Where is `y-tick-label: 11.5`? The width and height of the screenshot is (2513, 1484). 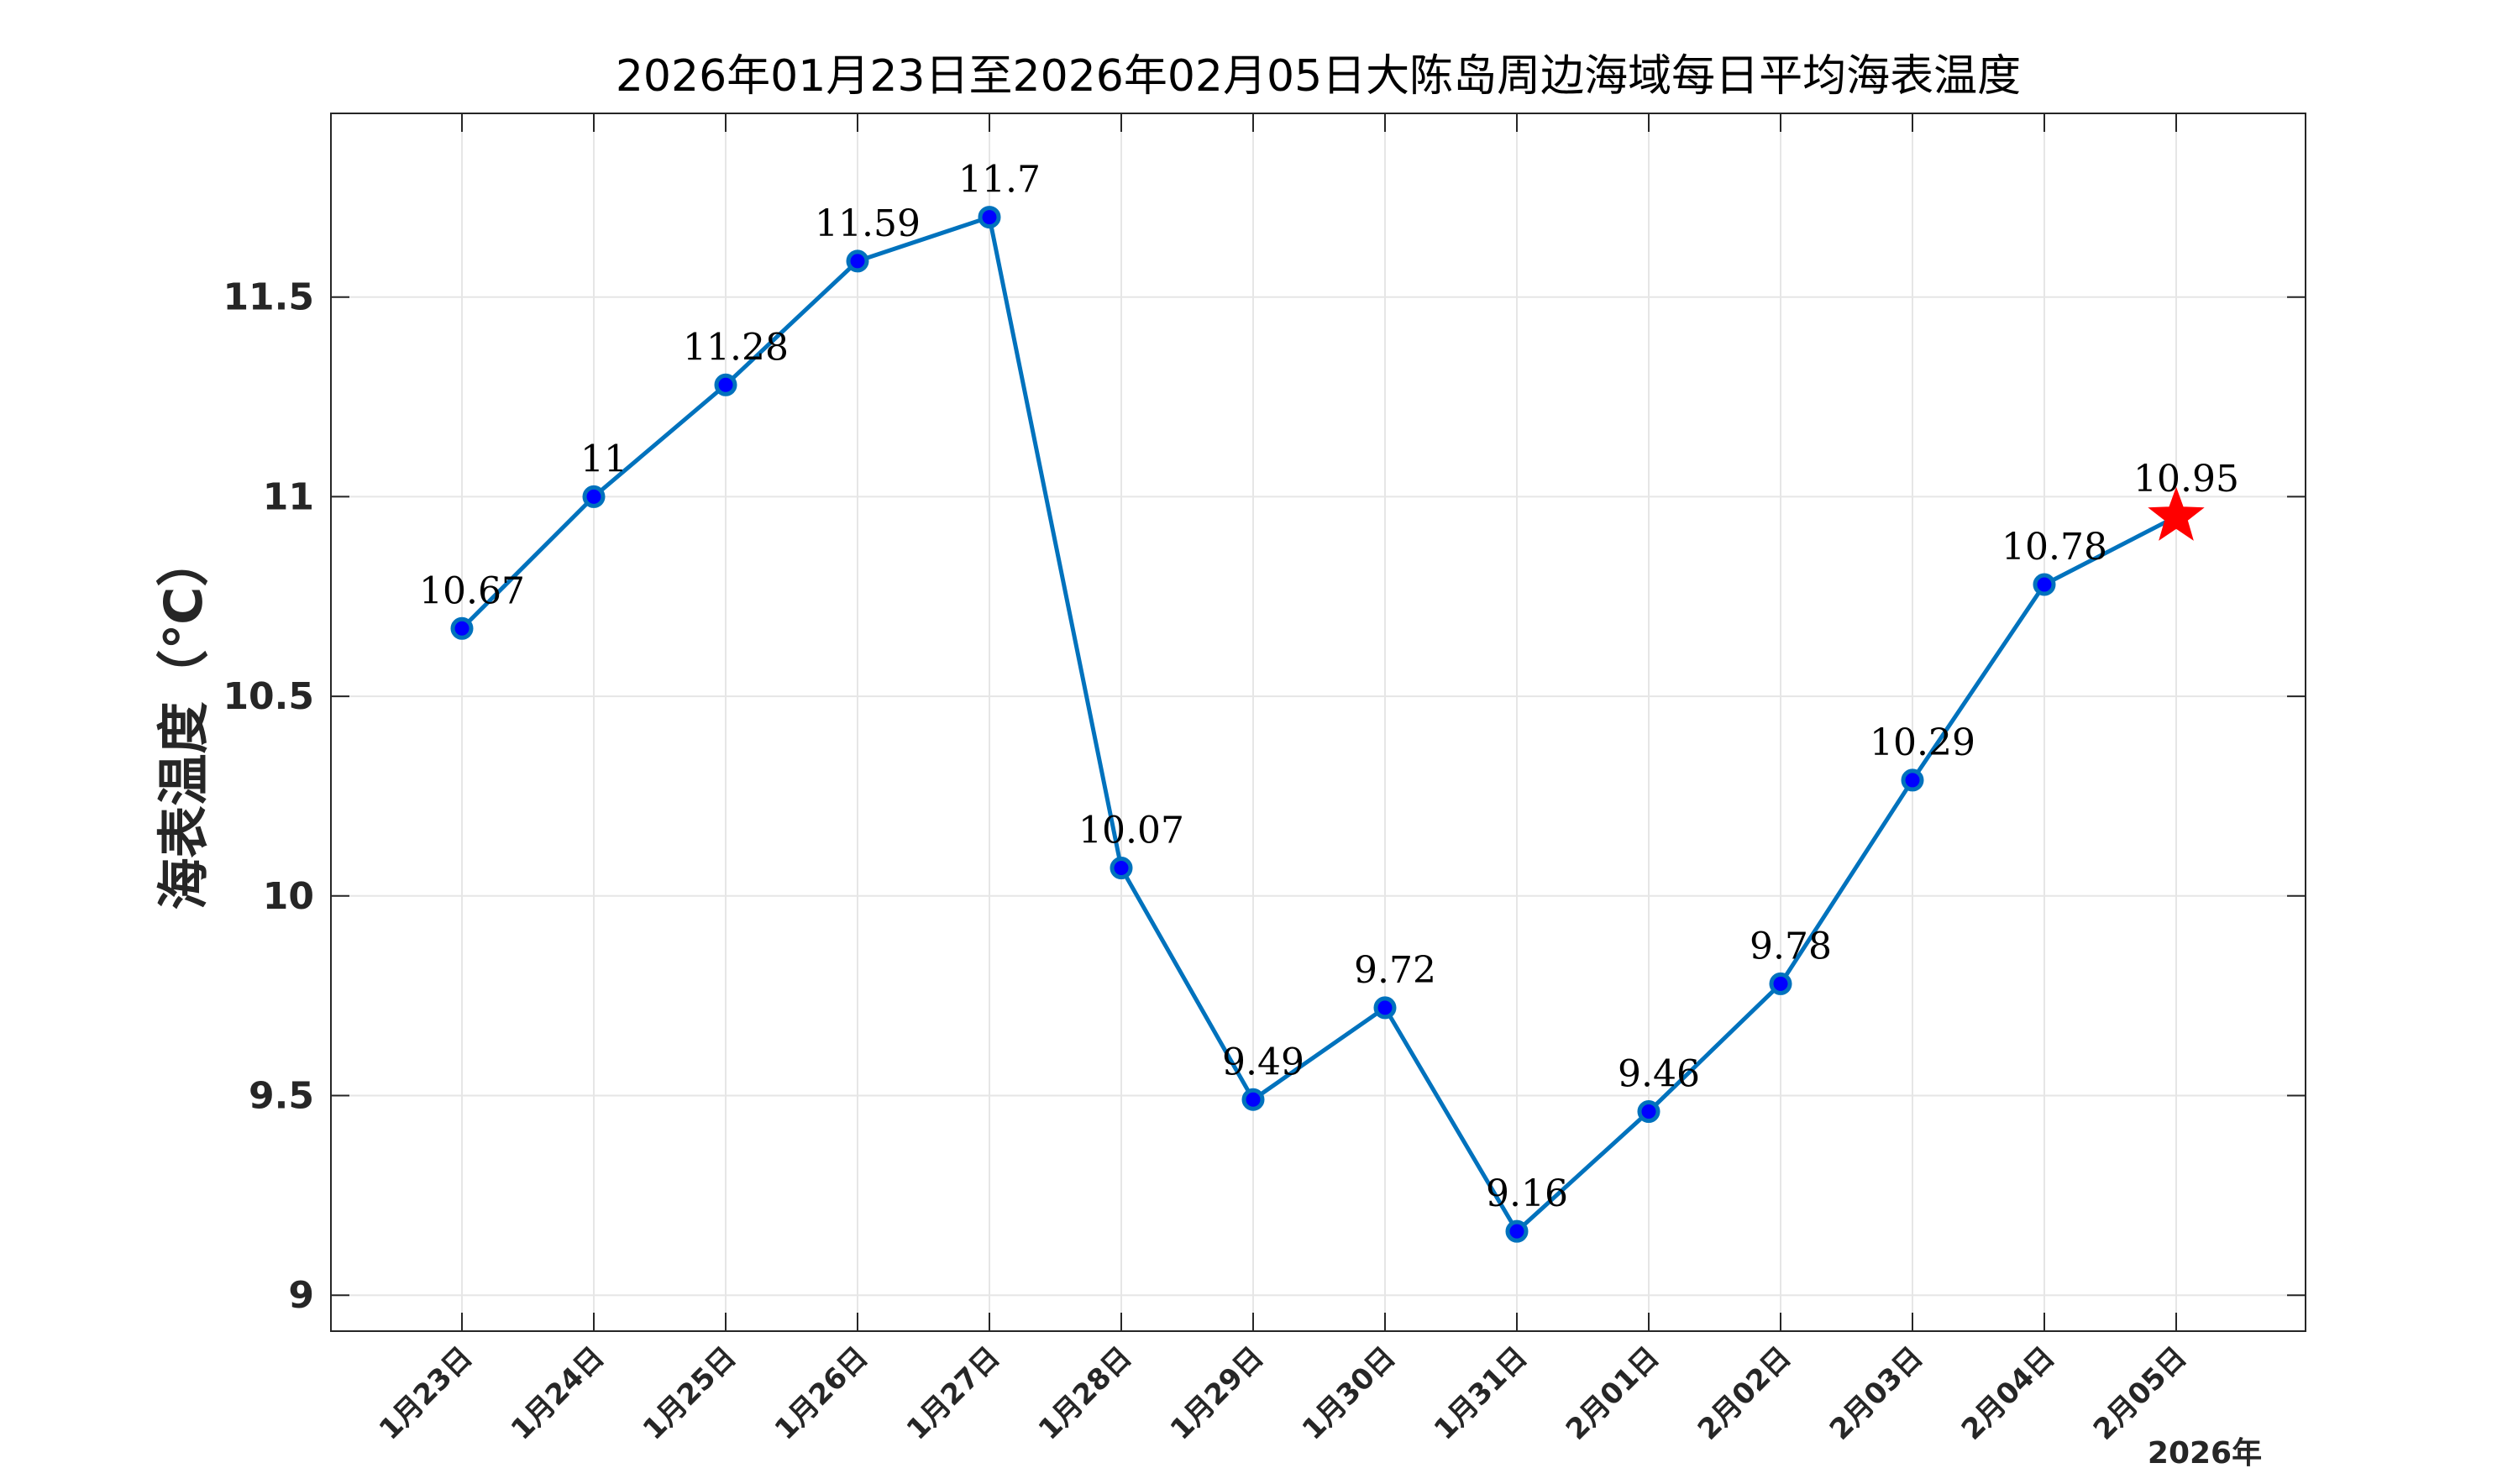
y-tick-label: 11.5 is located at coordinates (268, 297).